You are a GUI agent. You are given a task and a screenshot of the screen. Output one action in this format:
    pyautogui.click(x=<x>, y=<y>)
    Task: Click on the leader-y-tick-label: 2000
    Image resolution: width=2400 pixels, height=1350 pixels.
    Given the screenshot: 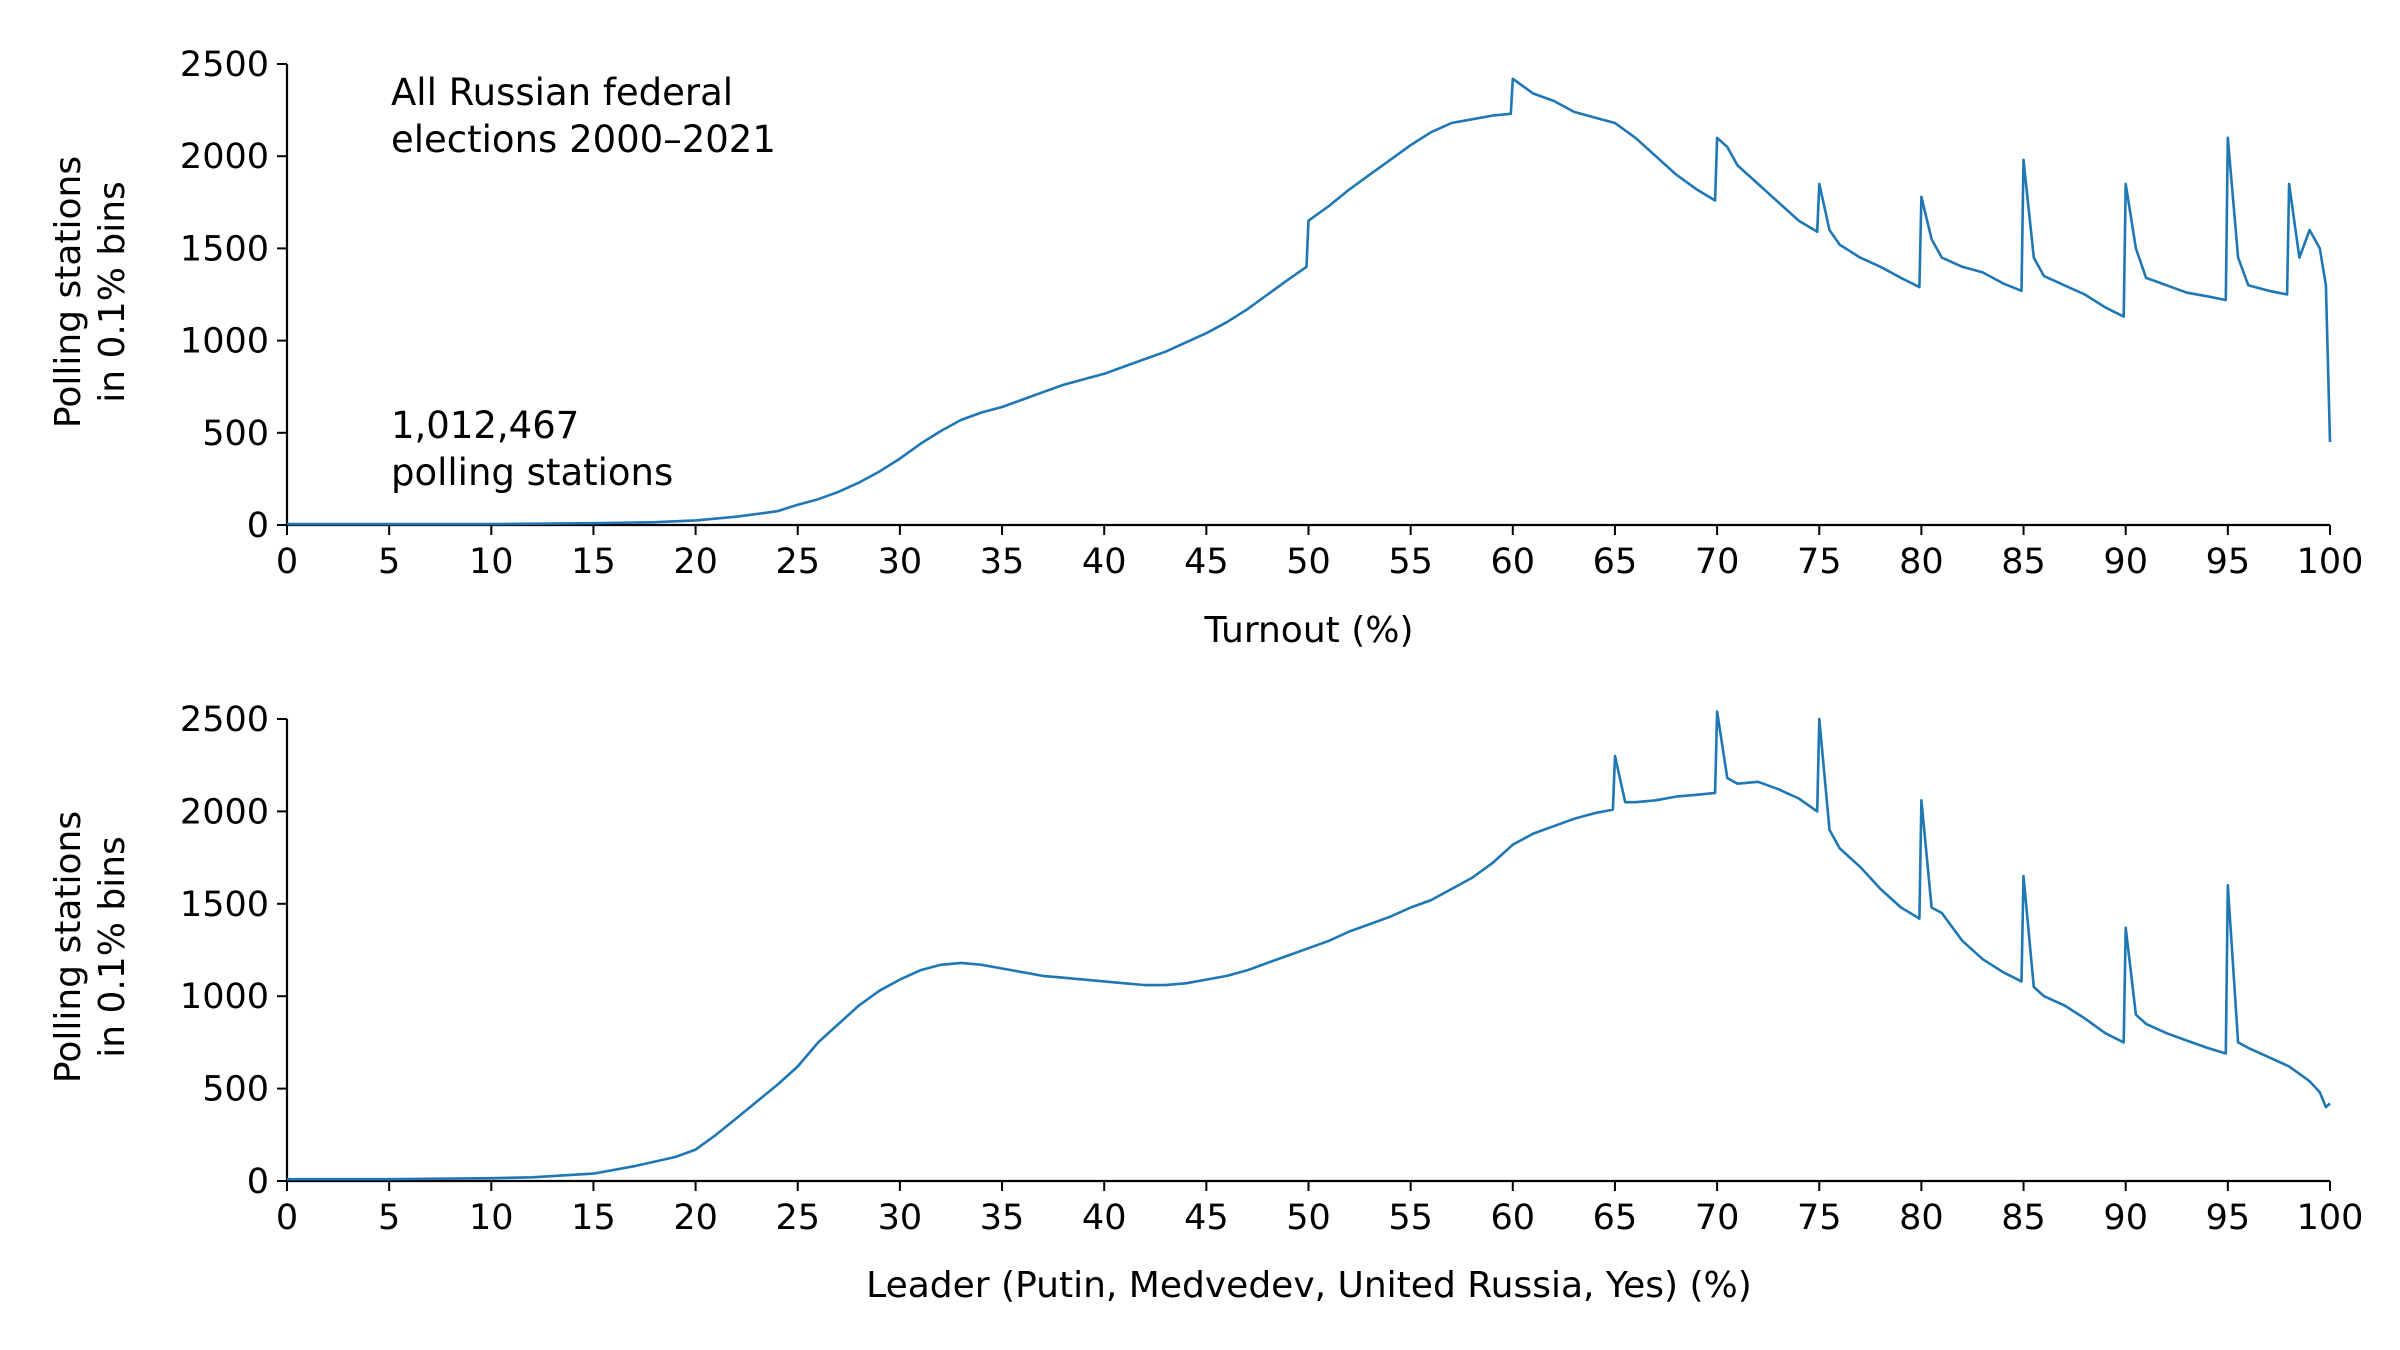 What is the action you would take?
    pyautogui.click(x=224, y=812)
    